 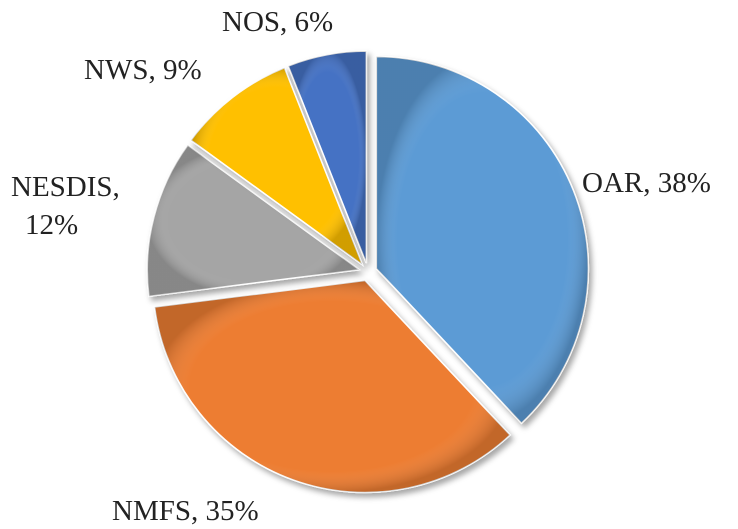 What do you see at coordinates (327, 157) in the screenshot?
I see `pie-slice-bevel-nos` at bounding box center [327, 157].